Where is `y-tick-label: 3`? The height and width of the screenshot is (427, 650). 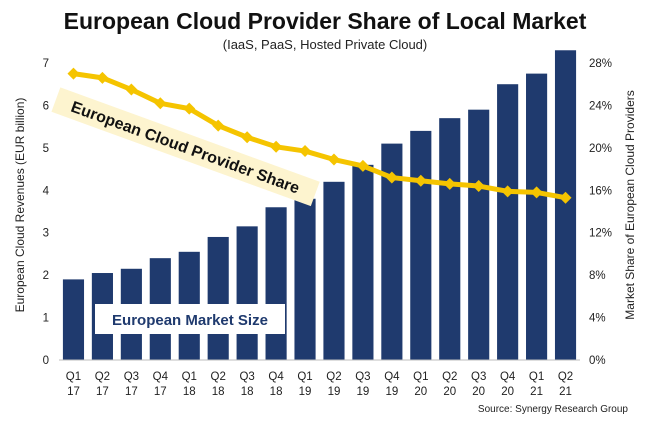
y-tick-label: 3 is located at coordinates (46, 234).